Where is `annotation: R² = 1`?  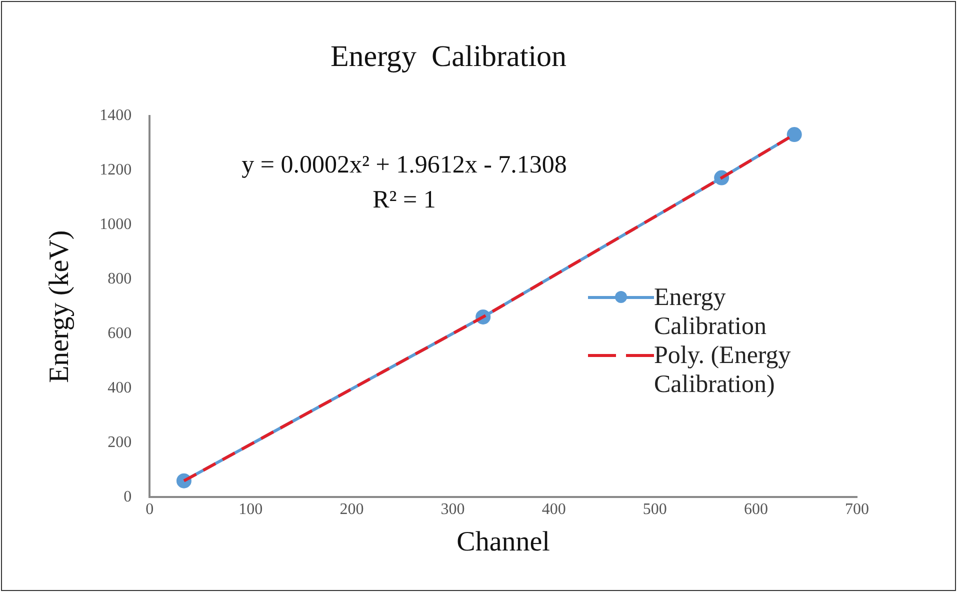 annotation: R² = 1 is located at coordinates (404, 200).